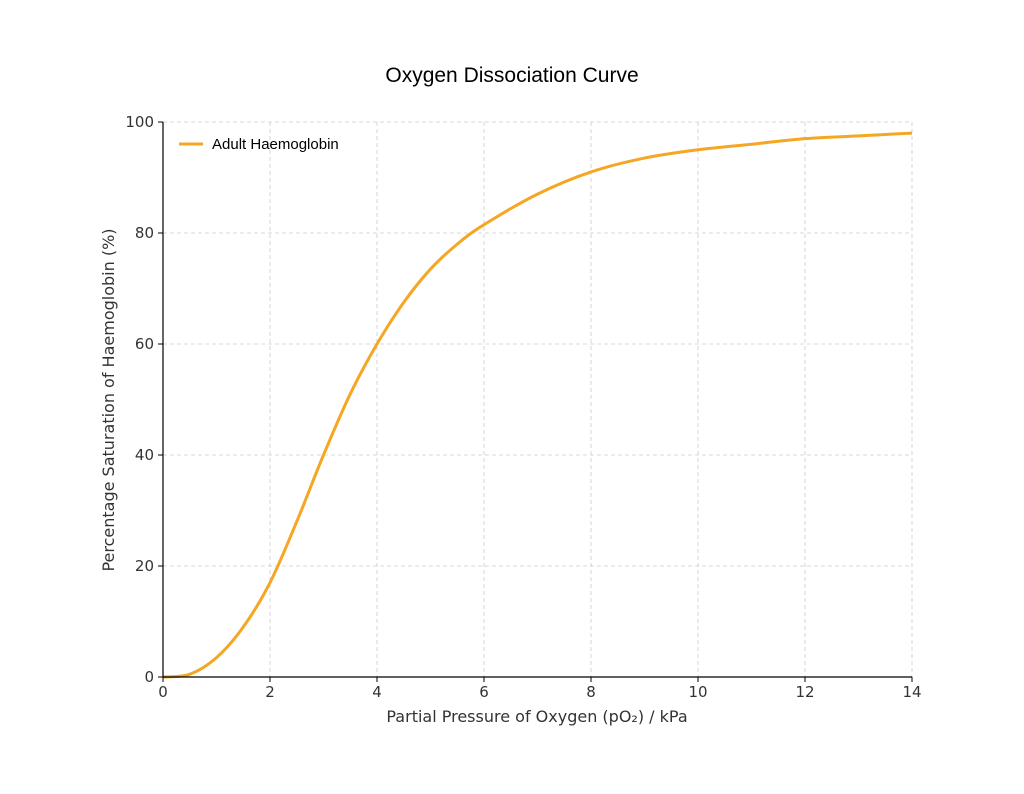  What do you see at coordinates (270, 692) in the screenshot?
I see `x-tick-label: 2` at bounding box center [270, 692].